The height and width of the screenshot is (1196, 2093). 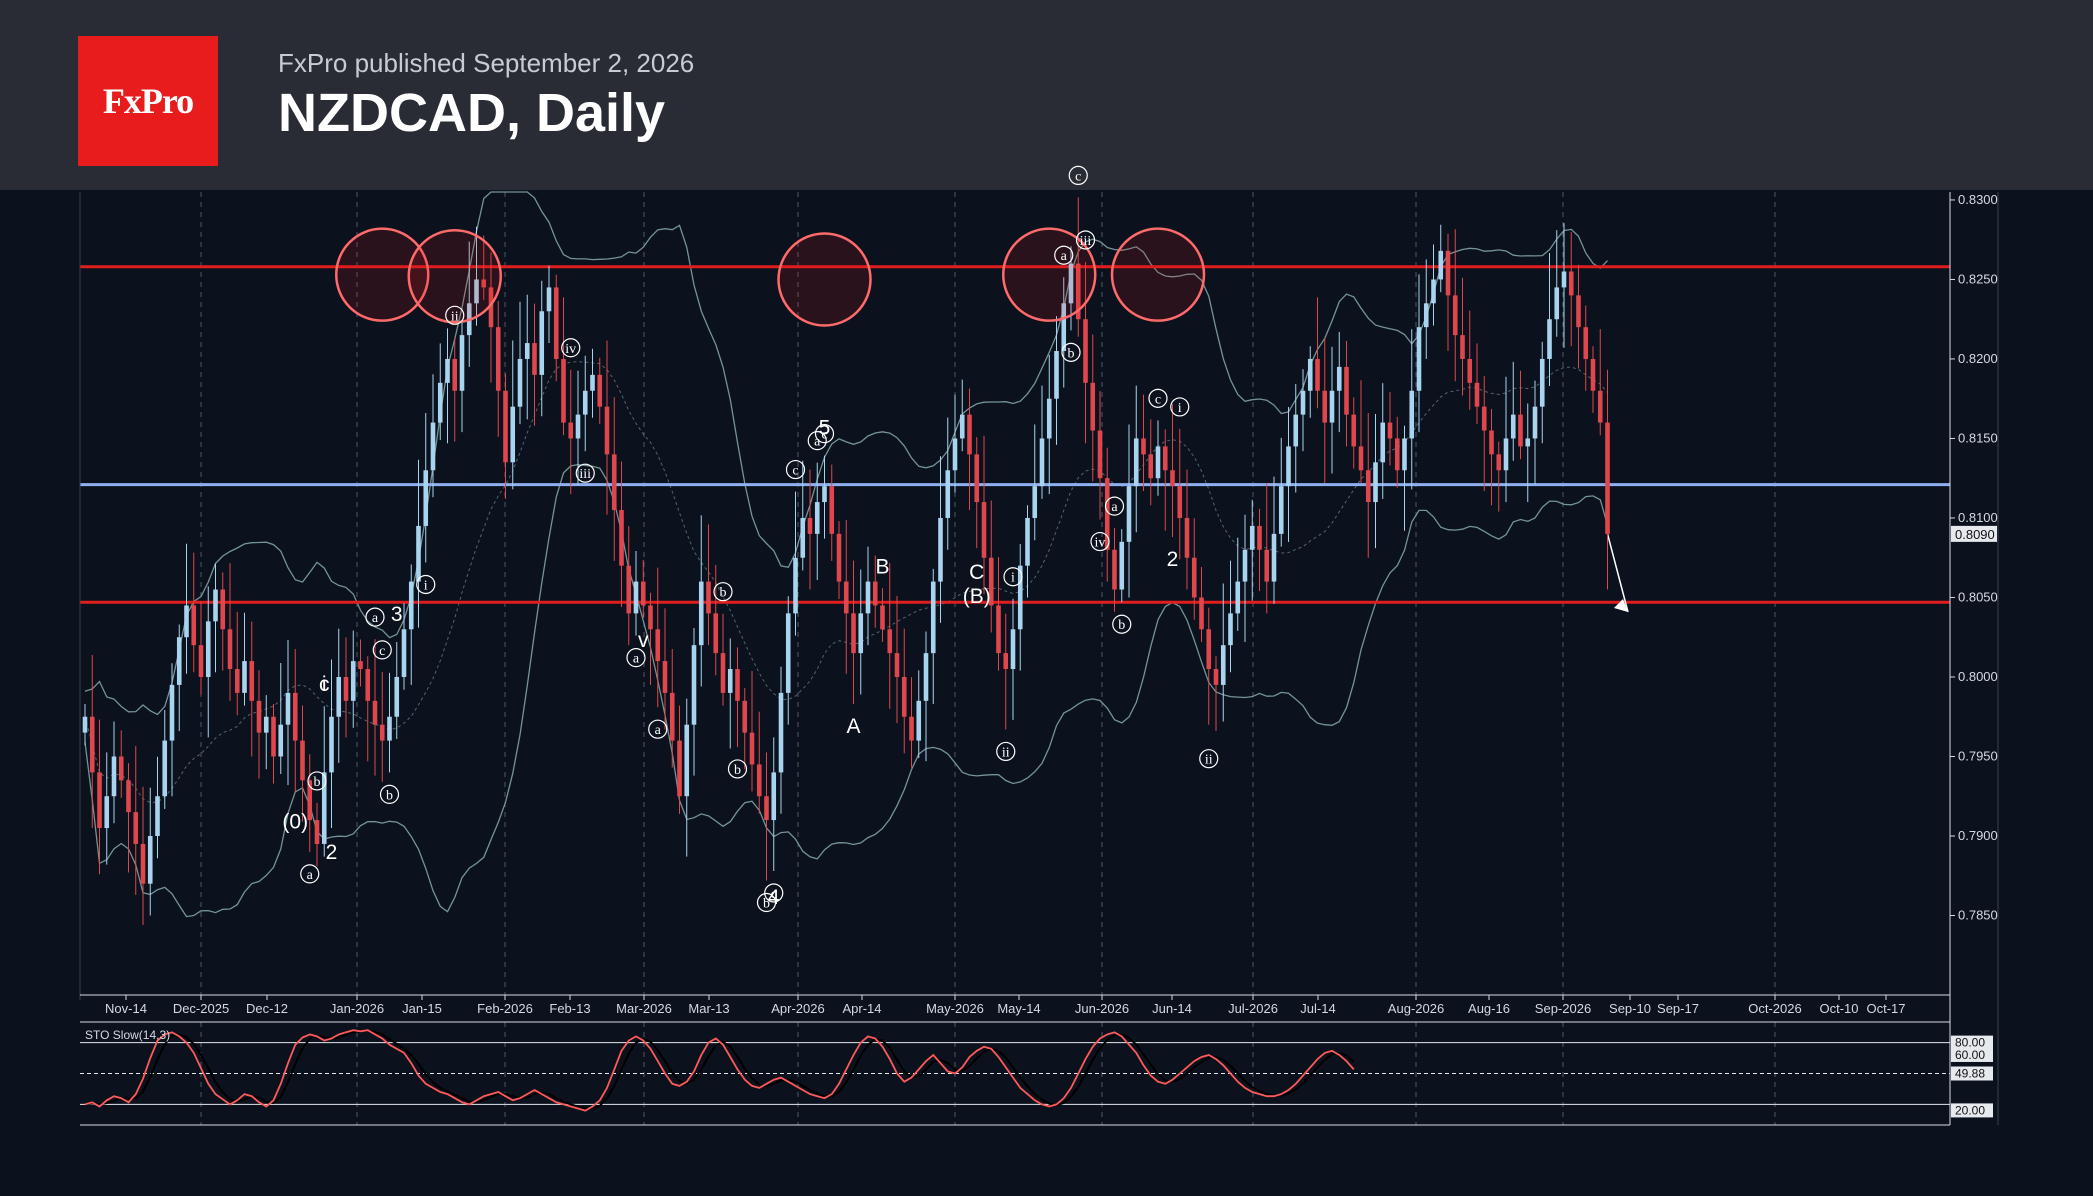 I want to click on resistance-circle, so click(x=824, y=279).